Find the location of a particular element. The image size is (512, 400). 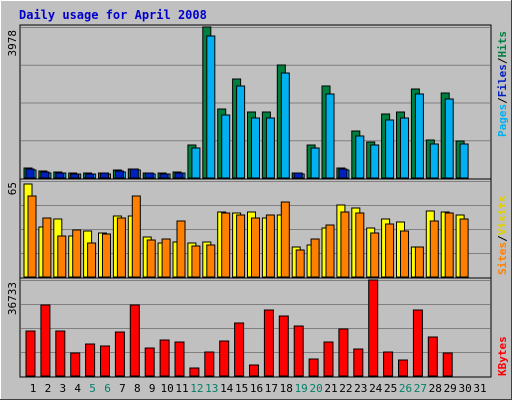

x-tick-label: 16 is located at coordinates (256, 388).